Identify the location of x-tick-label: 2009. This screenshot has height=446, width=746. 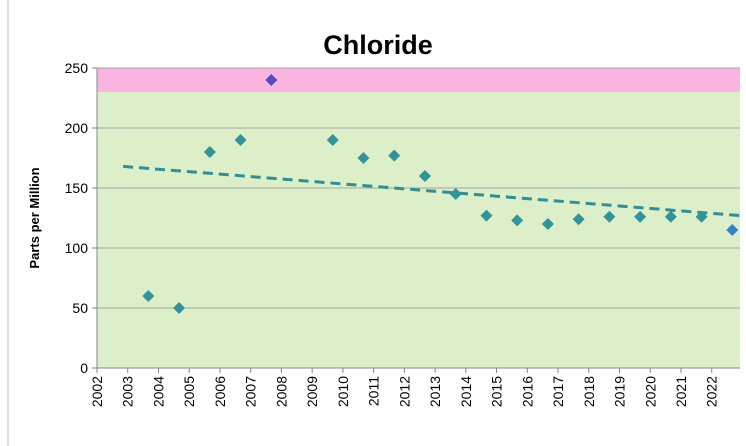
(312, 391).